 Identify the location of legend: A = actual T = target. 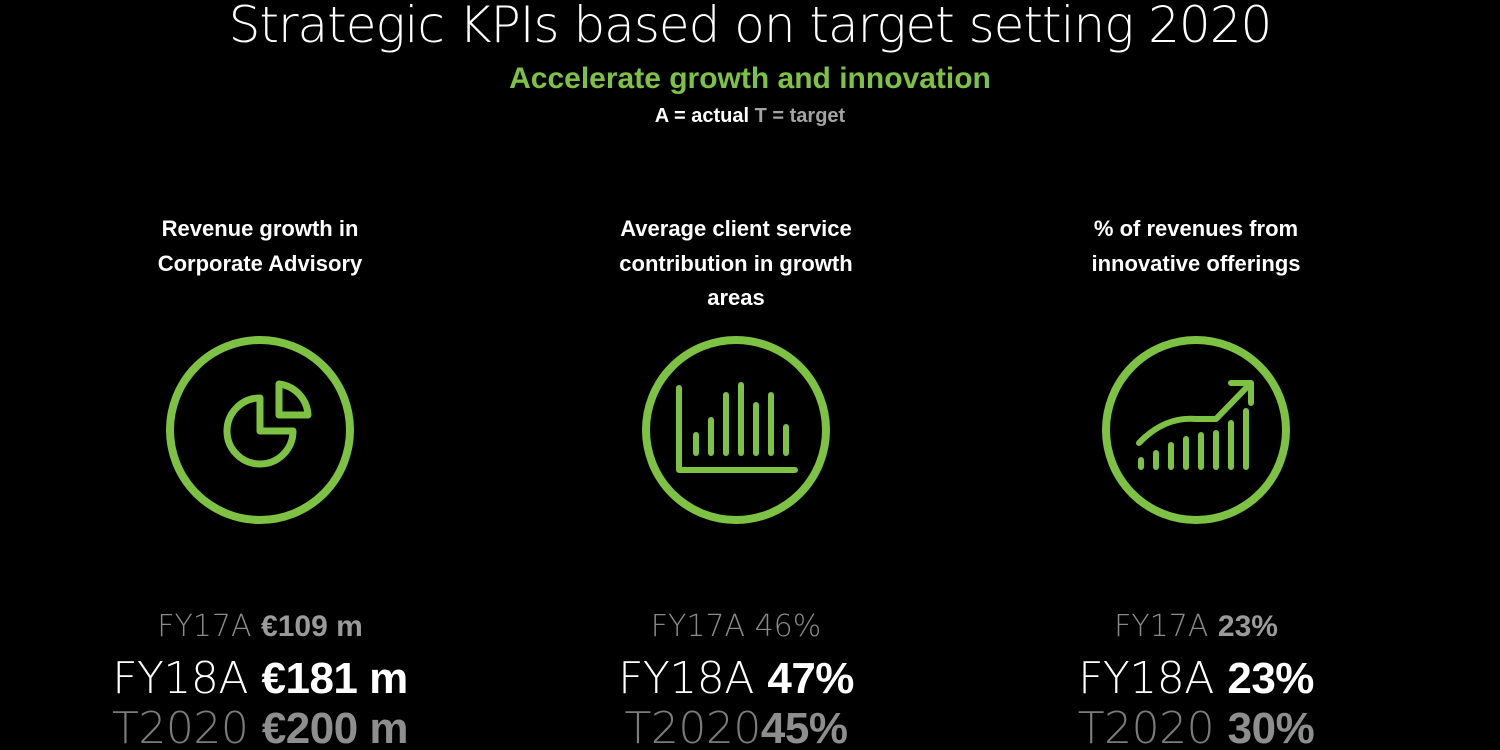
(750, 116).